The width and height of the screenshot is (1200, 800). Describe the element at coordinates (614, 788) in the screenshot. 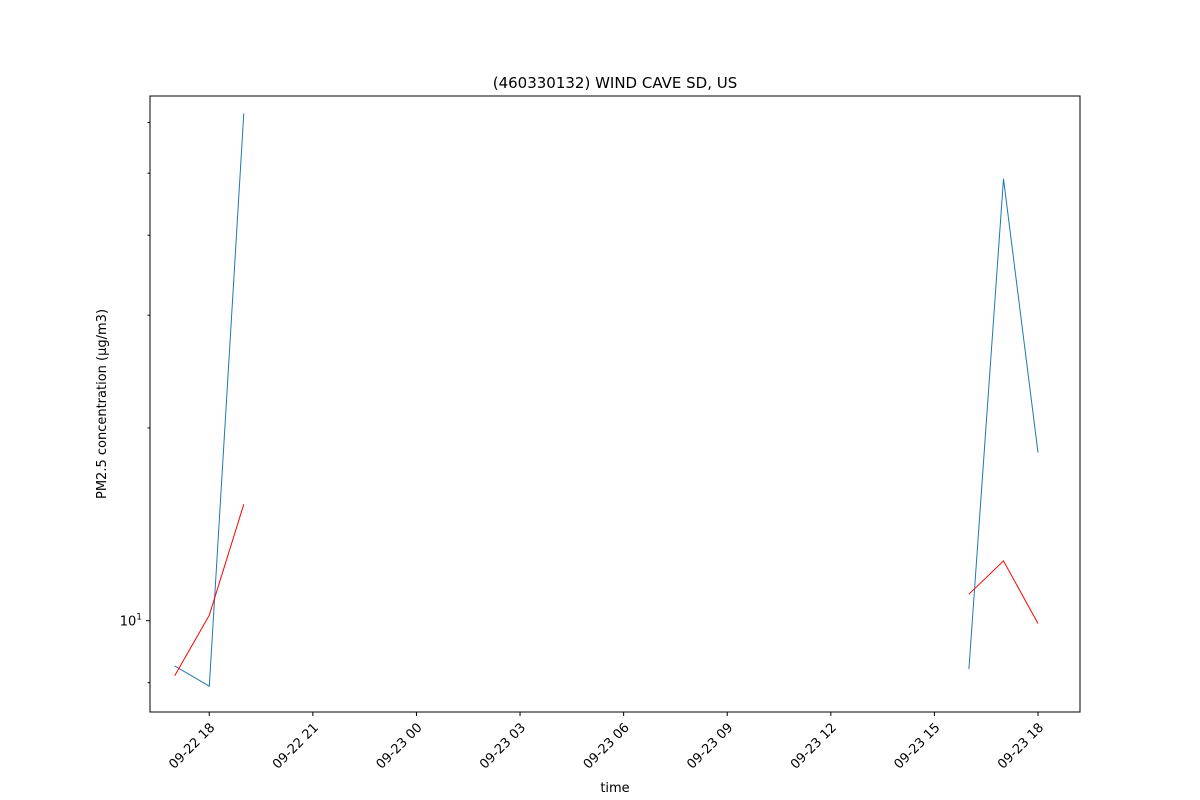

I see `x-axis-label: time` at that location.